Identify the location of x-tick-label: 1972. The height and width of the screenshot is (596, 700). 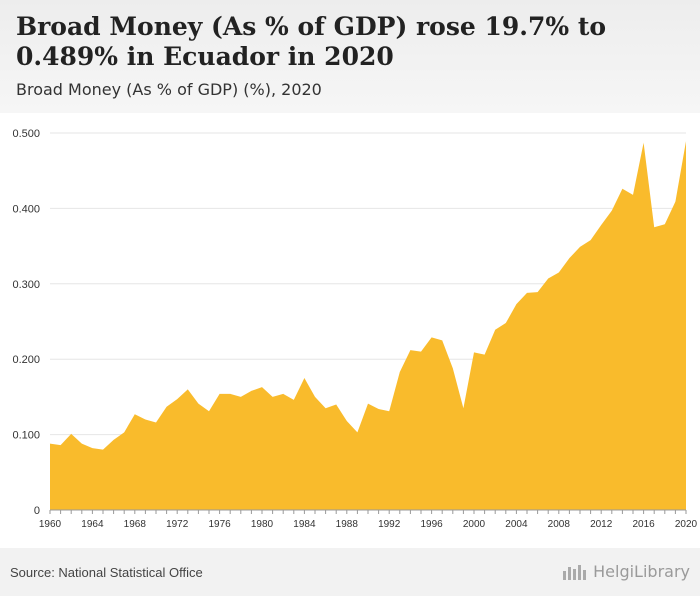
(177, 524).